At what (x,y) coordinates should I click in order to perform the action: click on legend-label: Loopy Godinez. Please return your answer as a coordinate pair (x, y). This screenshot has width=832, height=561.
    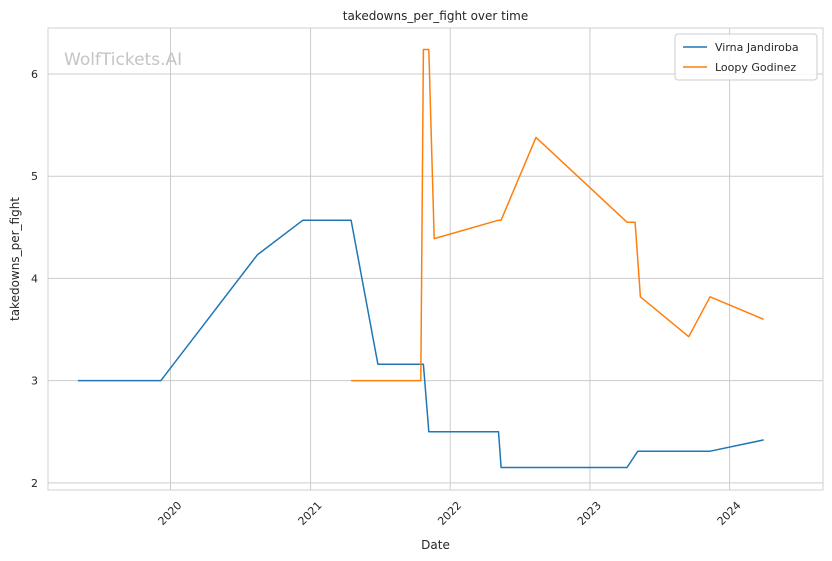
    Looking at the image, I should click on (755, 67).